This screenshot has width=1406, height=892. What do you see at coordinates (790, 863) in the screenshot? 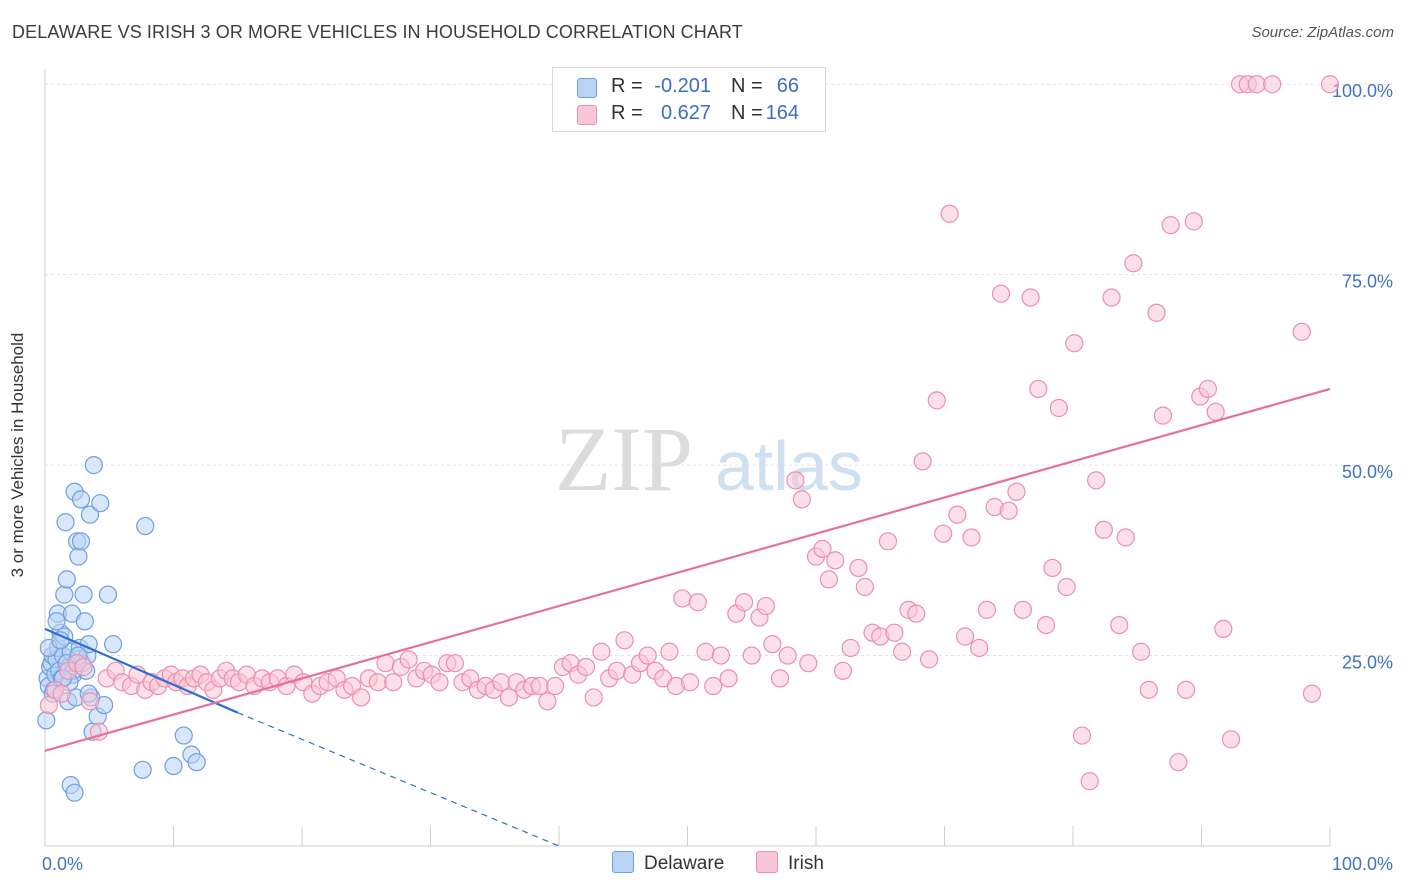
I see `bottom-legend-irish: Irish` at bounding box center [790, 863].